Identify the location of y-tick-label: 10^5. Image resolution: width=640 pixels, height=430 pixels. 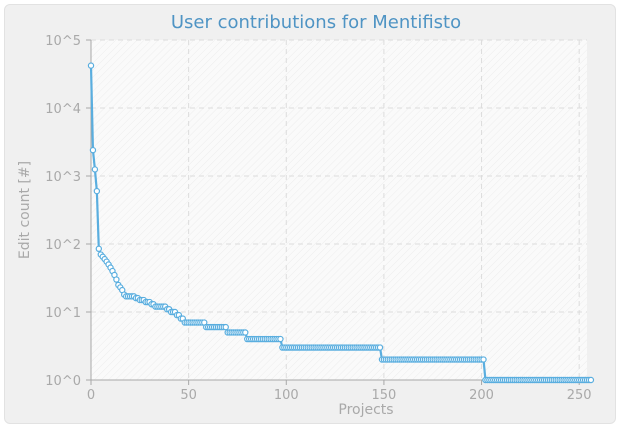
(63, 41).